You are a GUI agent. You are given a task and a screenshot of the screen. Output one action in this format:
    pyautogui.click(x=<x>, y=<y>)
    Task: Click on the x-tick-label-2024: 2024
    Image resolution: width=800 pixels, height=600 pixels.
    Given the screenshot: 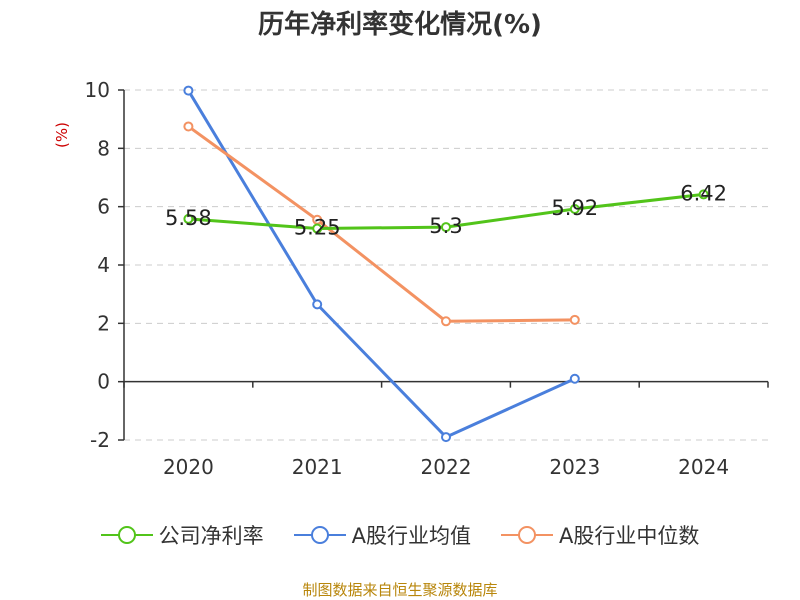 What is the action you would take?
    pyautogui.click(x=703, y=467)
    